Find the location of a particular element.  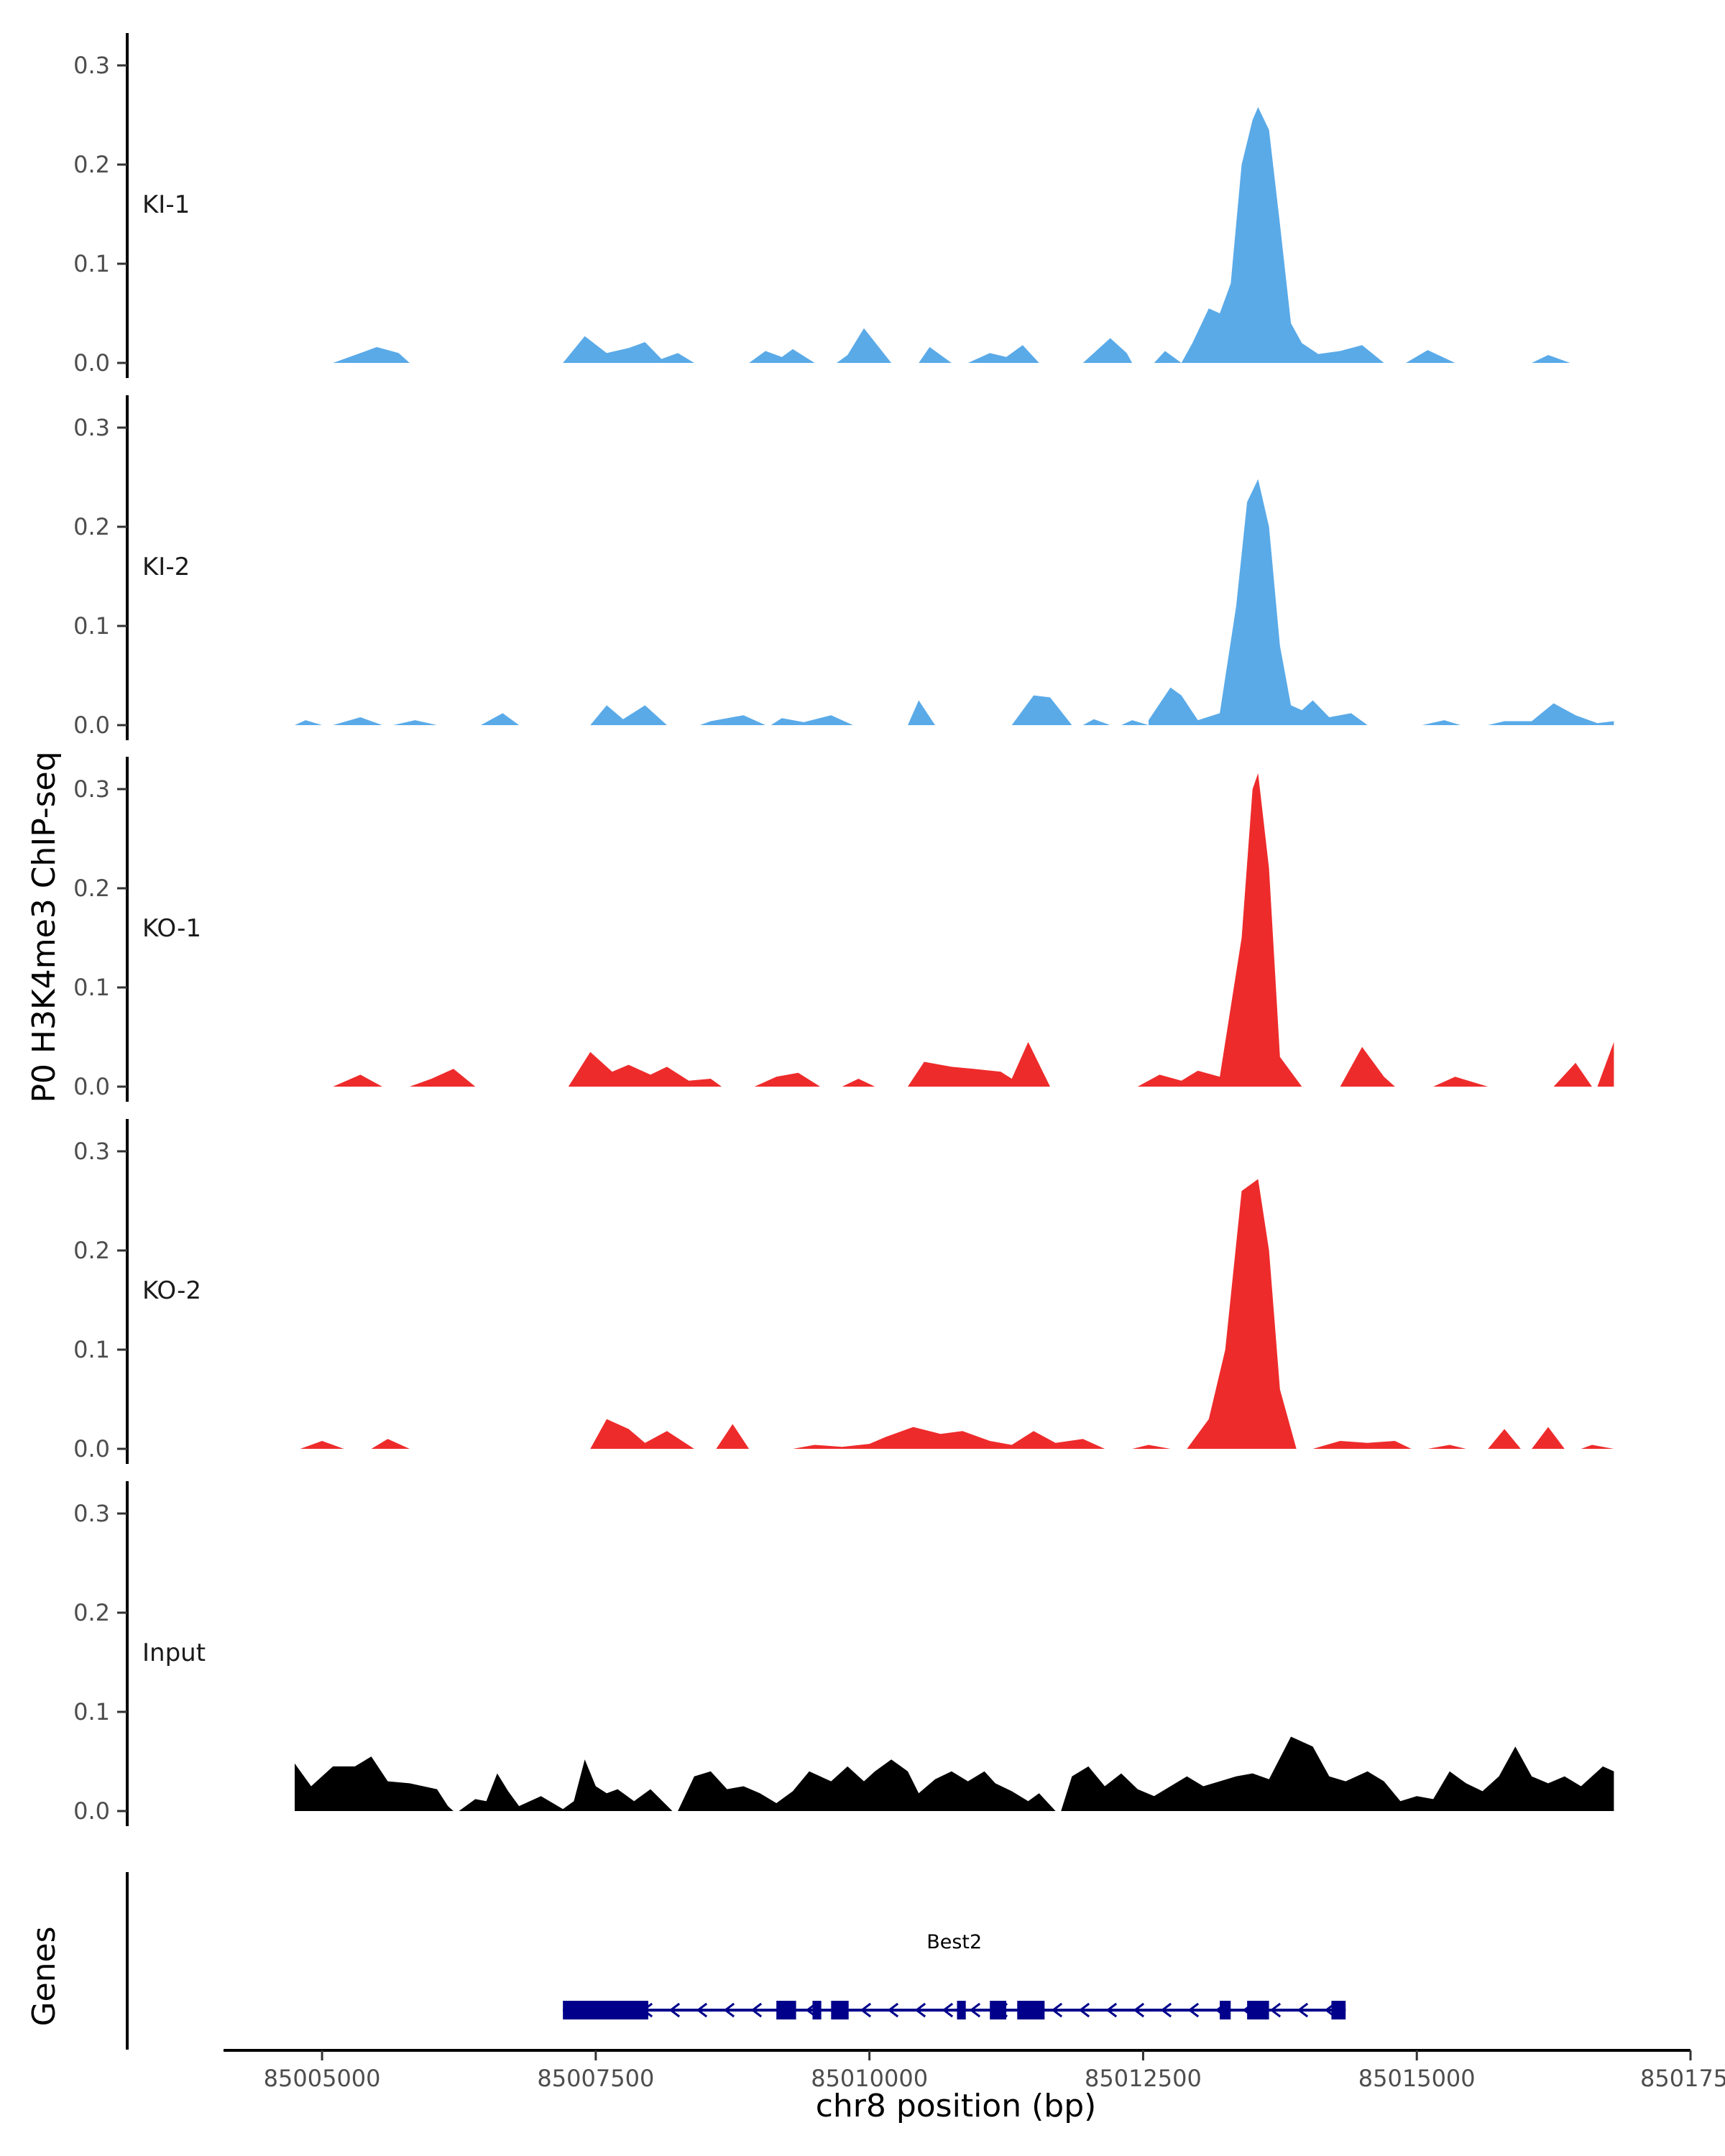

track-label-KI-2: KI-2 is located at coordinates (166, 567).